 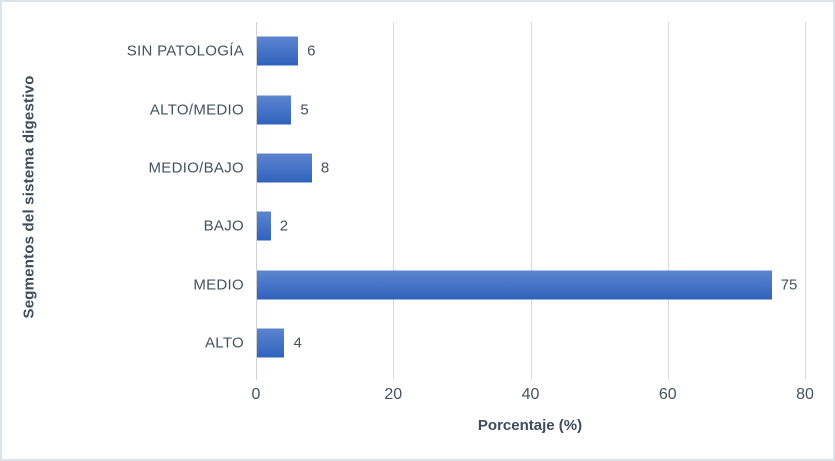 What do you see at coordinates (530, 425) in the screenshot?
I see `x-axis-title: Porcentaje (%)` at bounding box center [530, 425].